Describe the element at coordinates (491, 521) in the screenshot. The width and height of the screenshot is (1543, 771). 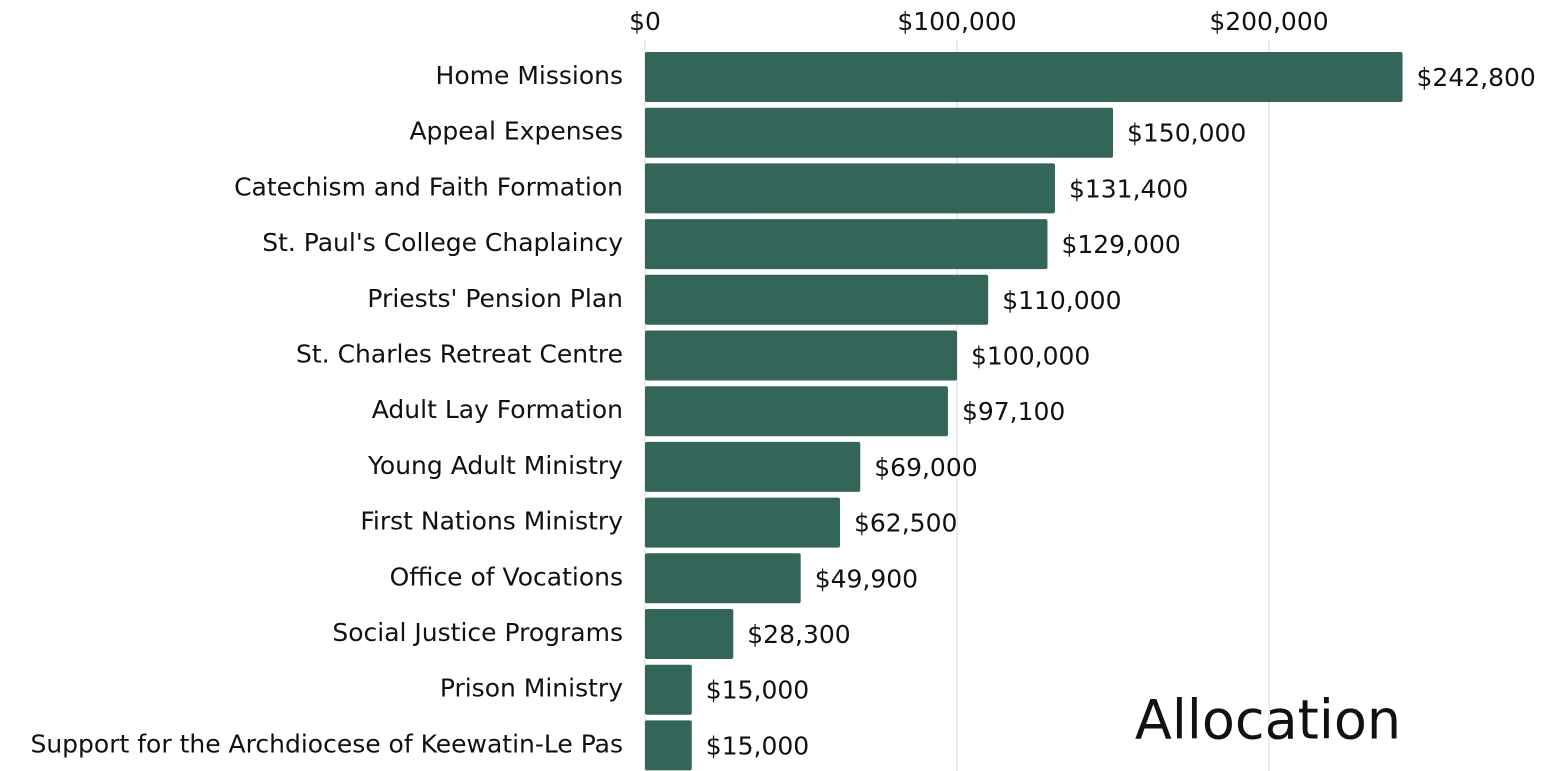
I see `y-tick-label: First Nations Ministry` at that location.